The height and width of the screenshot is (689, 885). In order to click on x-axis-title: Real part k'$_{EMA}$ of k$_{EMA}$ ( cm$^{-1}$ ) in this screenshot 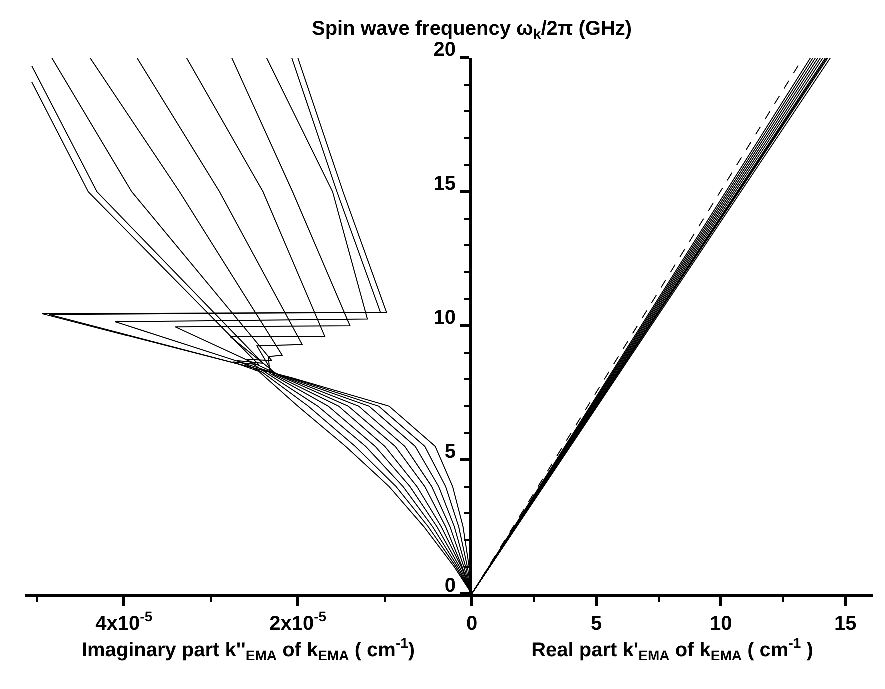, I will do `click(673, 649)`.